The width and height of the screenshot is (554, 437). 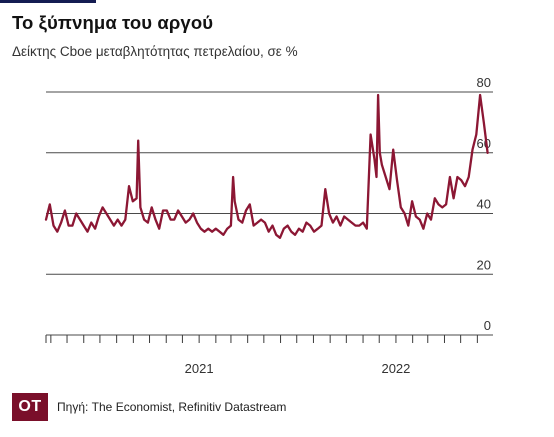 I want to click on header-accent-bar, so click(x=48, y=1).